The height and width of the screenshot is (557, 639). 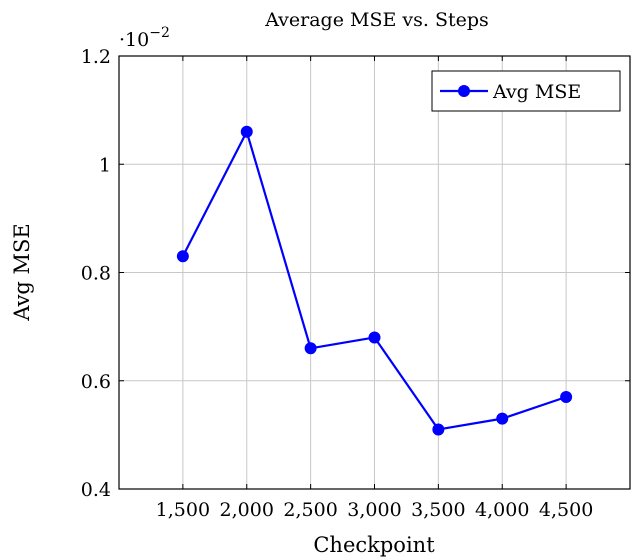 What do you see at coordinates (96, 57) in the screenshot?
I see `y-tick-label: 1.2` at bounding box center [96, 57].